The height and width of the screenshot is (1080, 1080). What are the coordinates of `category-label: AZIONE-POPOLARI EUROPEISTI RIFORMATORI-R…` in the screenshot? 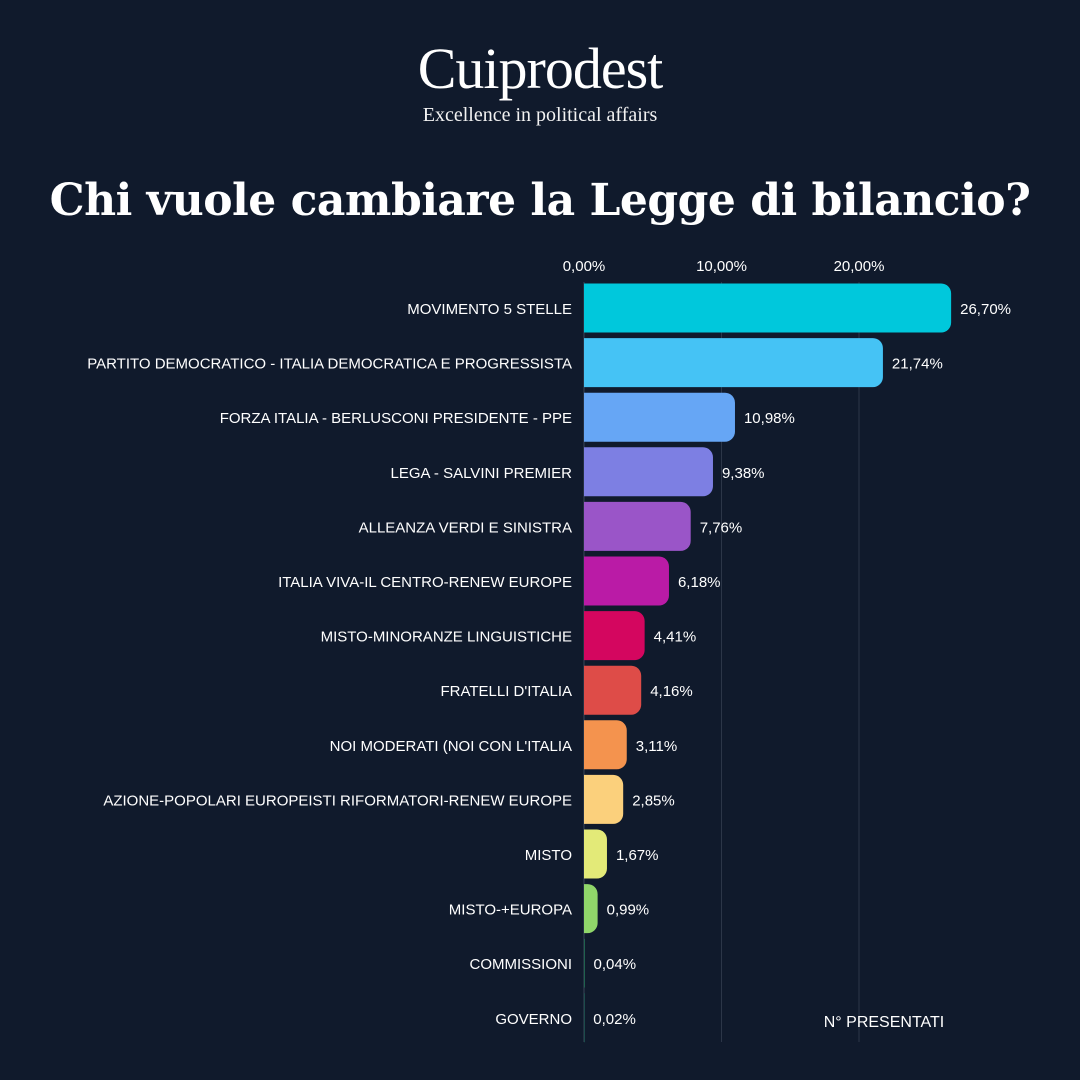 It's located at (337, 800).